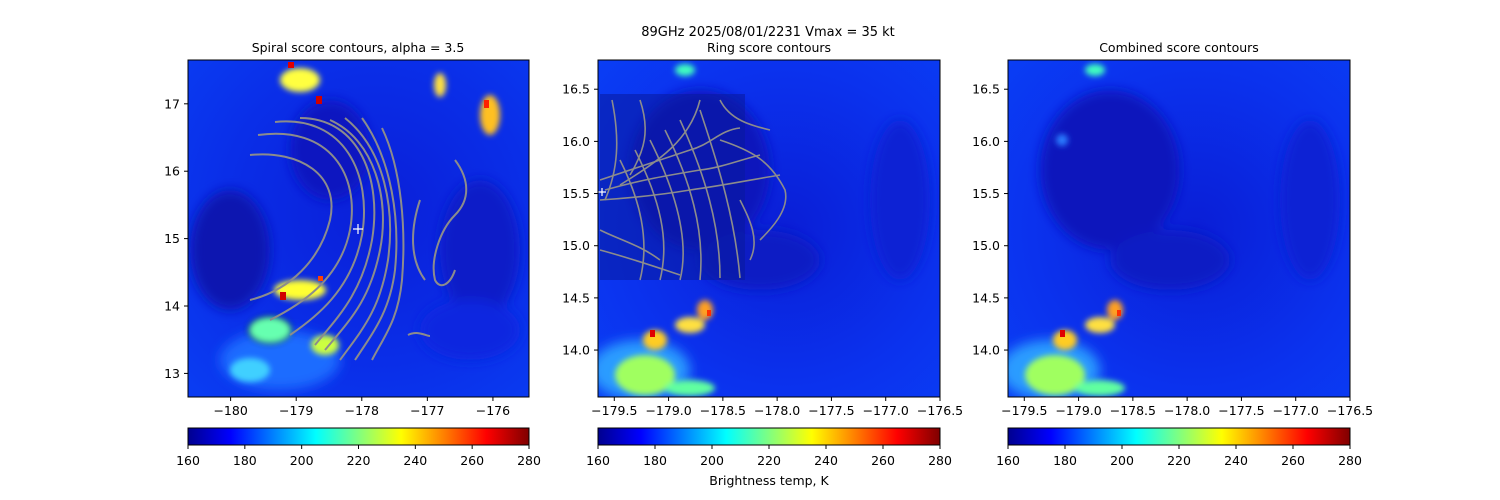 The width and height of the screenshot is (1500, 500). I want to click on y-ticks: 13 14 15 16 17, so click(176, 238).